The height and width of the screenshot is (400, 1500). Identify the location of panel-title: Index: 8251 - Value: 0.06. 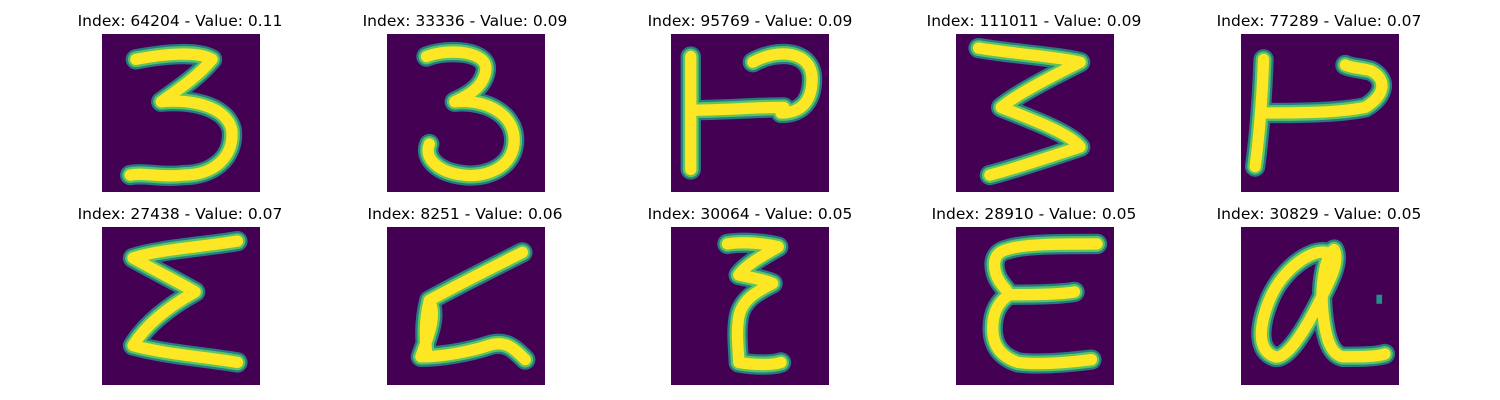
(465, 214).